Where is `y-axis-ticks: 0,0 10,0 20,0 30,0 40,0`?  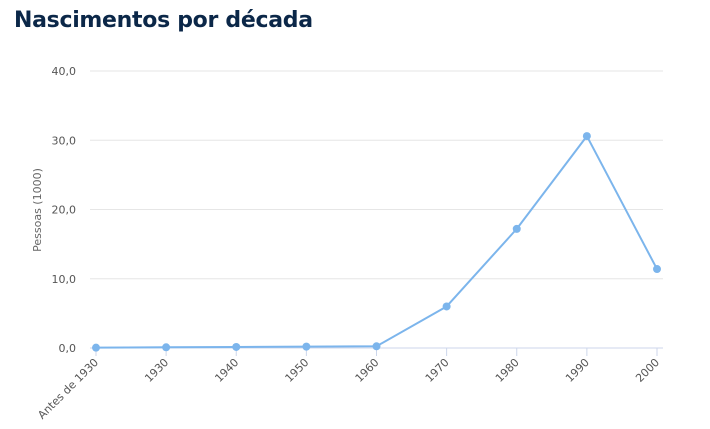 y-axis-ticks: 0,0 10,0 20,0 30,0 40,0 is located at coordinates (64, 210).